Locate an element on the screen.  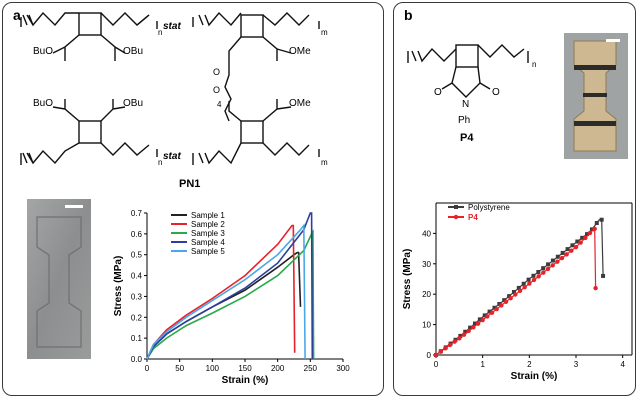
y-tick-label: 30 is located at coordinates (426, 264).